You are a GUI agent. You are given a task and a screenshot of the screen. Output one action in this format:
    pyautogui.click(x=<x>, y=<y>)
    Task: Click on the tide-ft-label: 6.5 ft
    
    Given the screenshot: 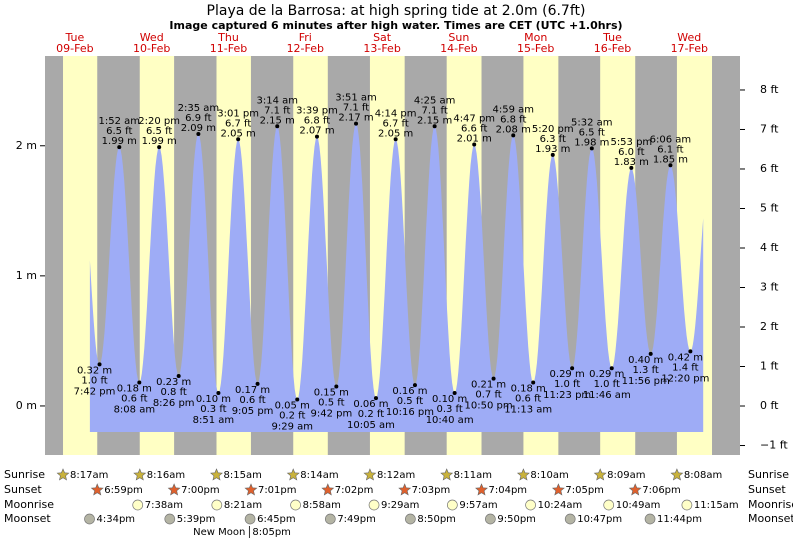 What is the action you would take?
    pyautogui.click(x=159, y=131)
    